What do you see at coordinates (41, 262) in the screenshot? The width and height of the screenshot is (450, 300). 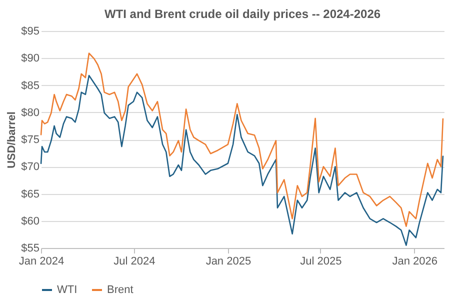 I see `x-tick-label: Jan 2024` at bounding box center [41, 262].